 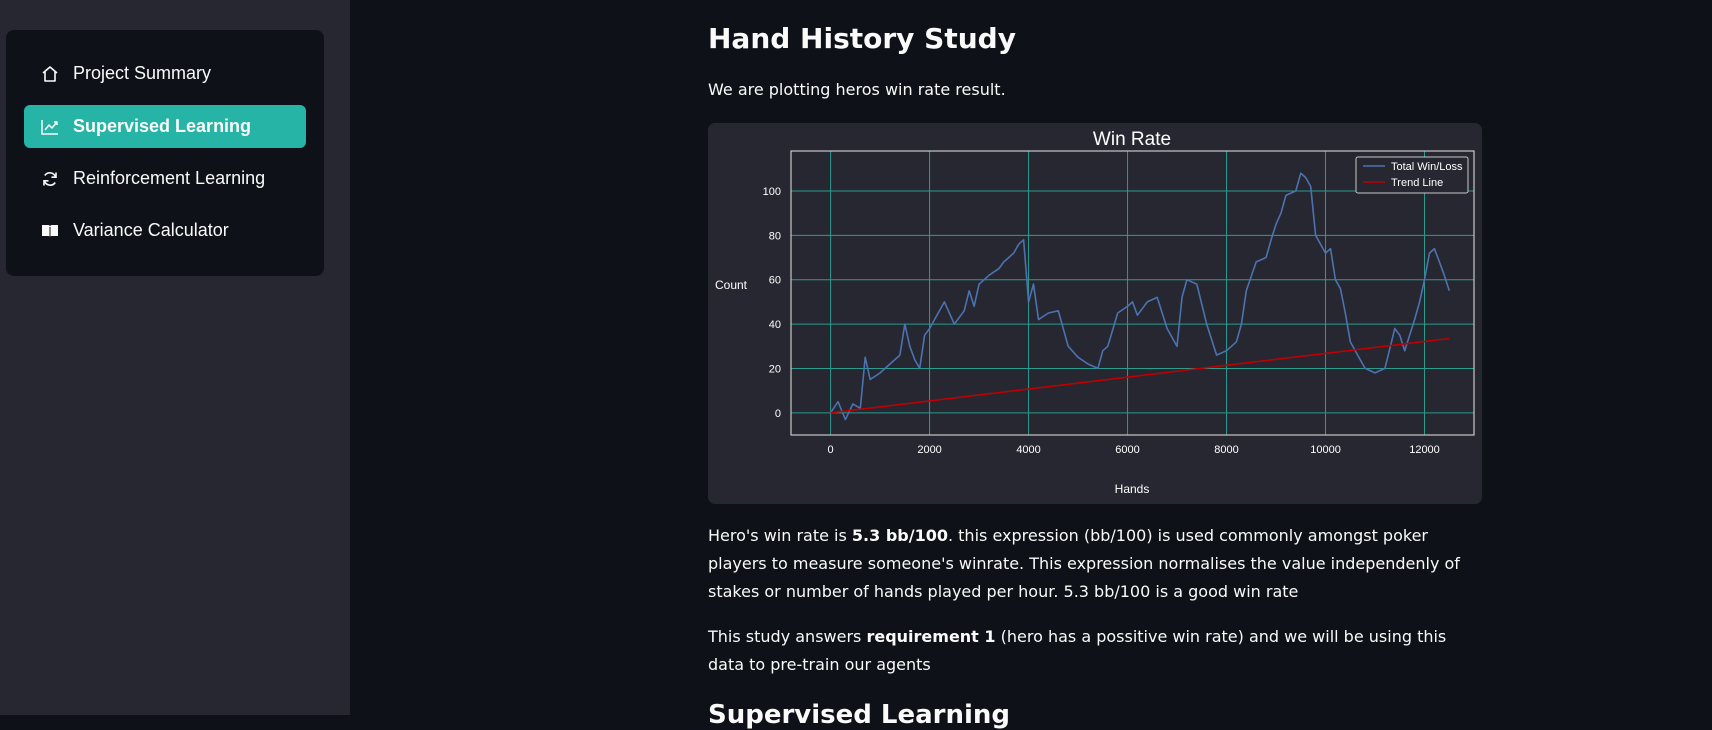 What do you see at coordinates (1427, 167) in the screenshot?
I see `legend-label-total-win-loss: Total Win/Loss` at bounding box center [1427, 167].